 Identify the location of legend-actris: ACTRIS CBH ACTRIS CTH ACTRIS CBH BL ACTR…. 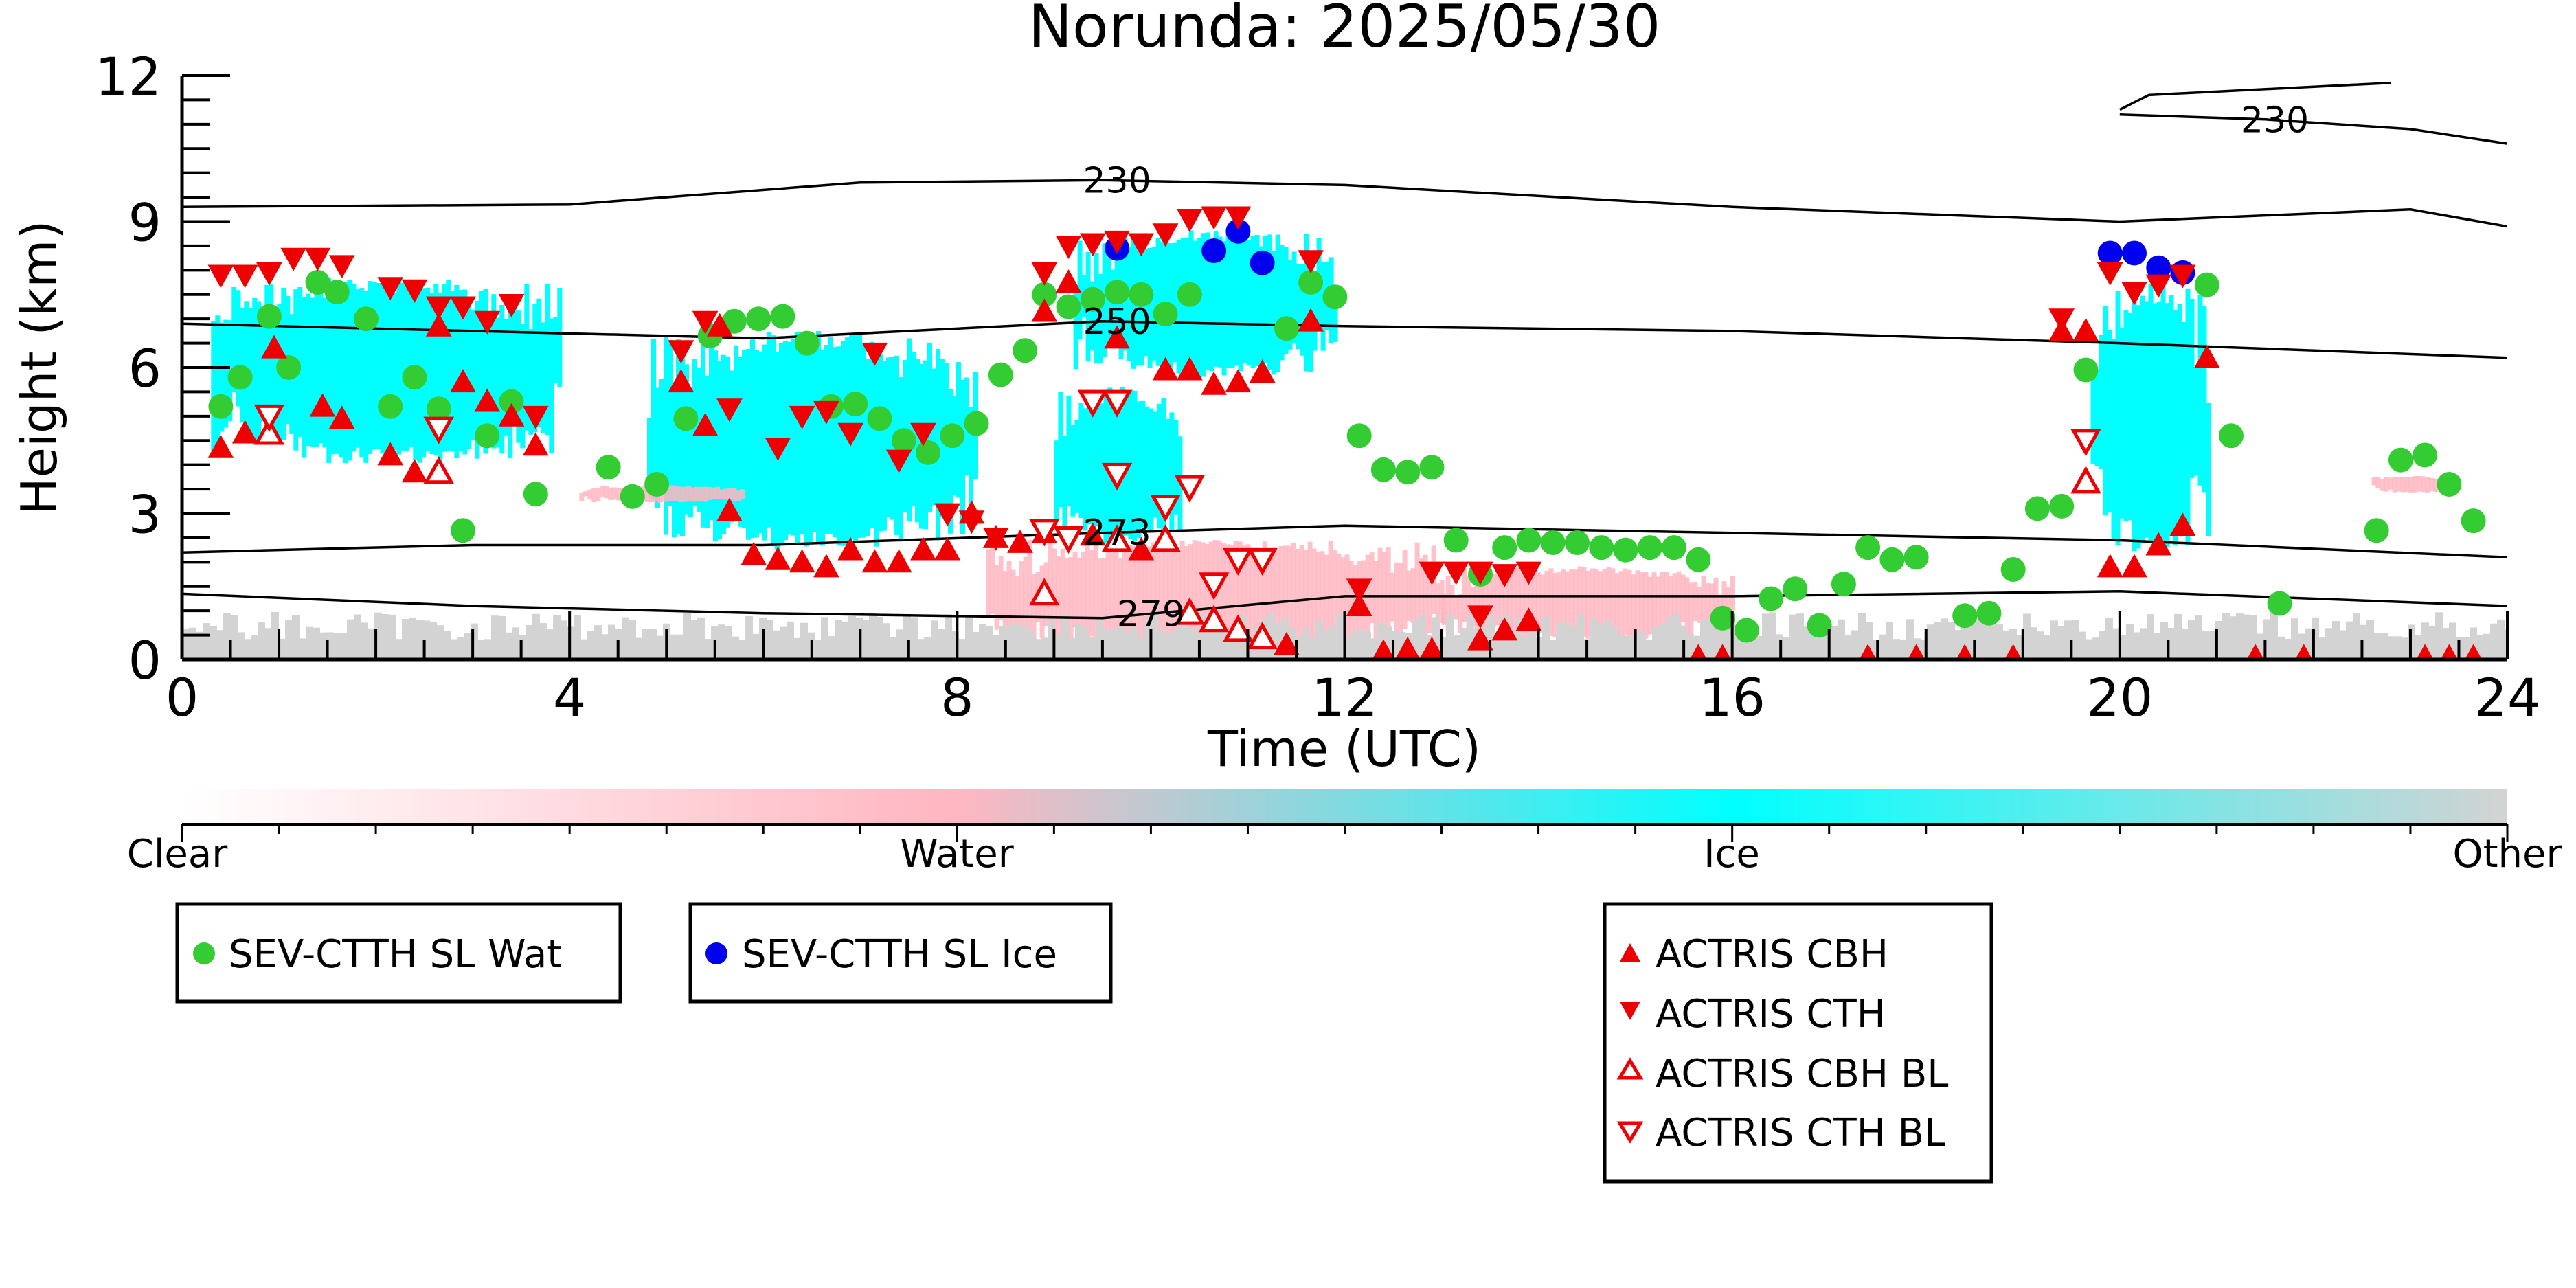
(1798, 1043).